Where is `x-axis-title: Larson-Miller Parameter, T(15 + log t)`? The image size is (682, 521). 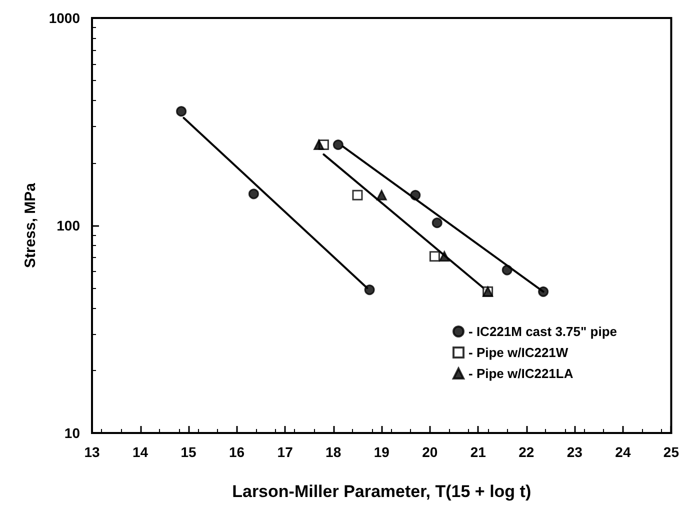
x-axis-title: Larson-Miller Parameter, T(15 + log t) is located at coordinates (382, 491).